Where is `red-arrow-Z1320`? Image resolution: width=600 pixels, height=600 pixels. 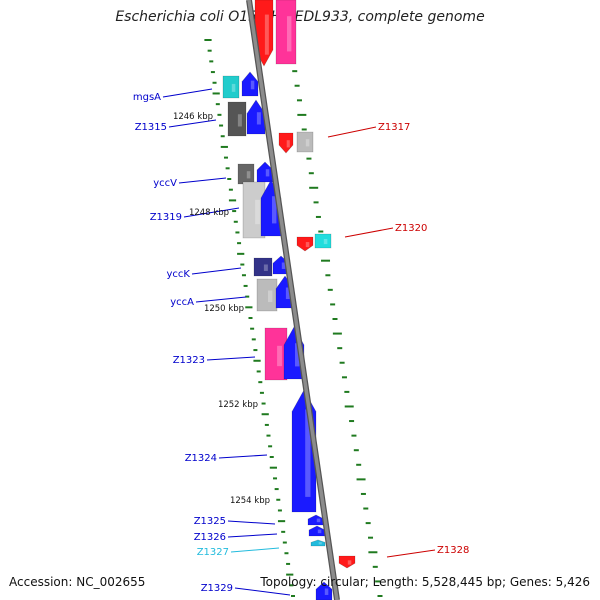 red-arrow-Z1320 is located at coordinates (305, 244).